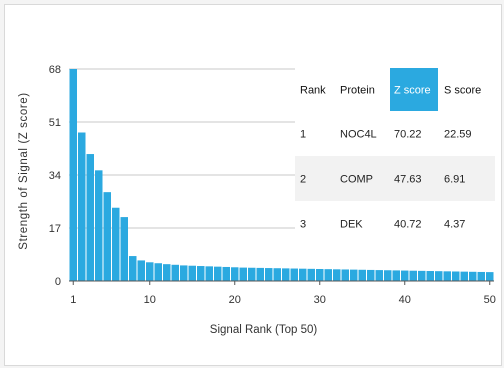 The width and height of the screenshot is (504, 368). Describe the element at coordinates (264, 330) in the screenshot. I see `x-axis-title: Signal Rank (Top 50)` at that location.